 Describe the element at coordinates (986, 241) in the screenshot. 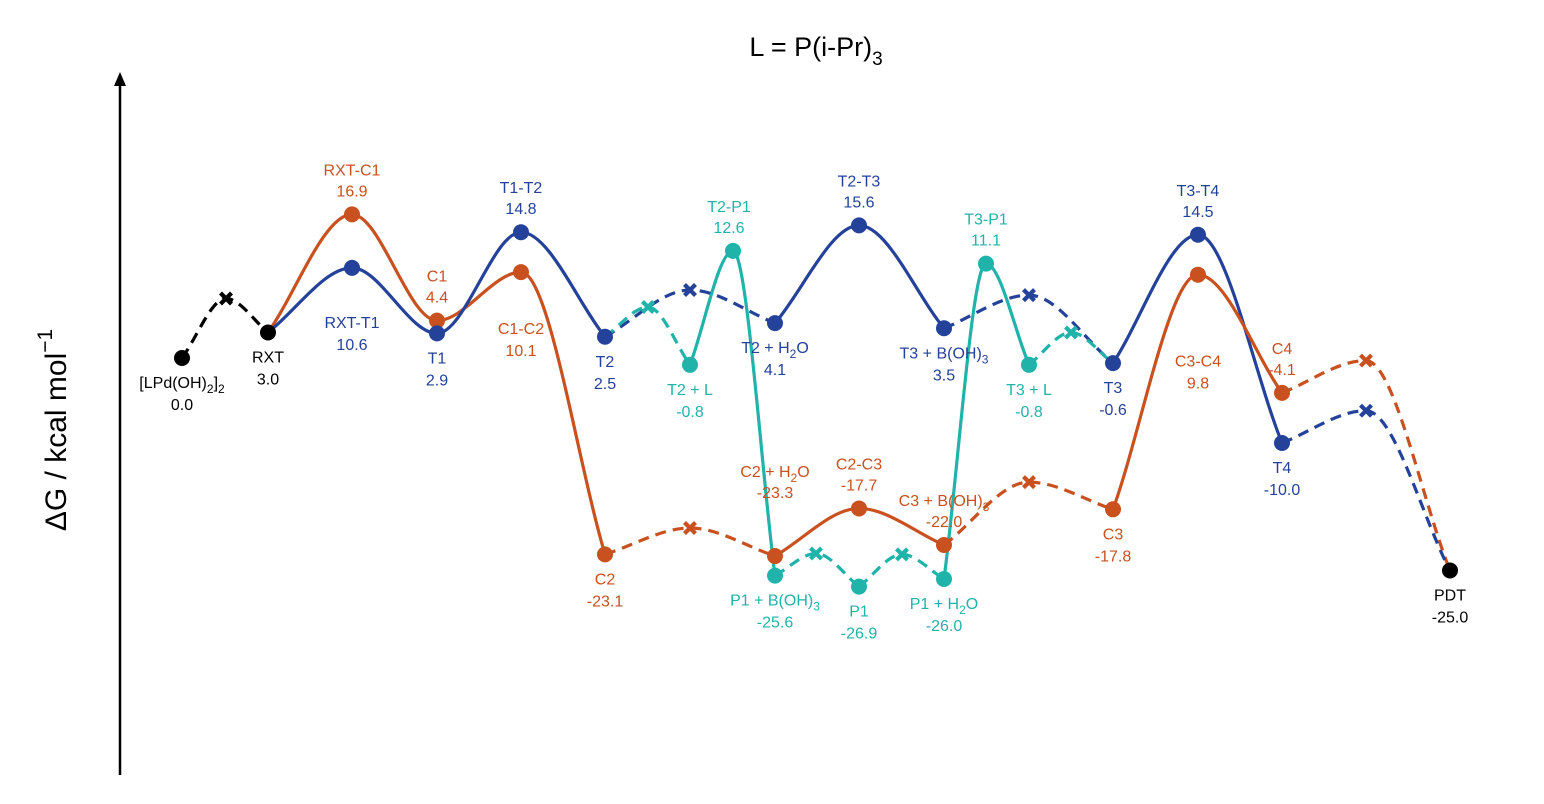

I see `label-value-T3P1: 11.1` at that location.